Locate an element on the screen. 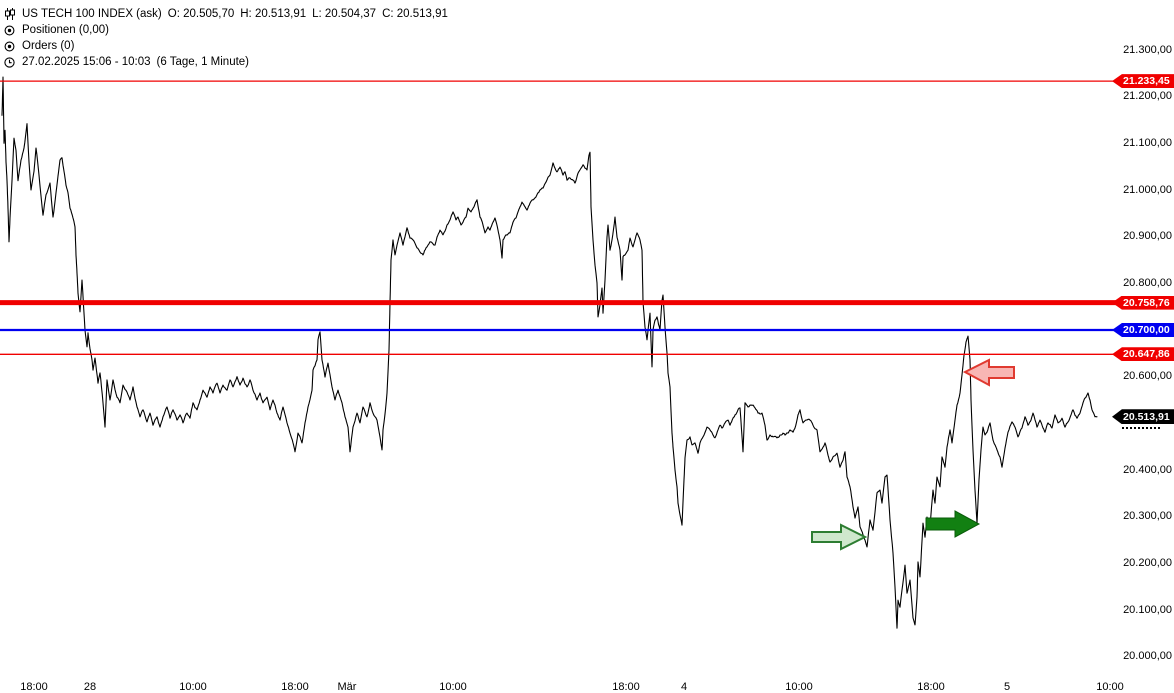 This screenshot has height=693, width=1174. y-axis-label: 21.000,00 is located at coordinates (1147, 189).